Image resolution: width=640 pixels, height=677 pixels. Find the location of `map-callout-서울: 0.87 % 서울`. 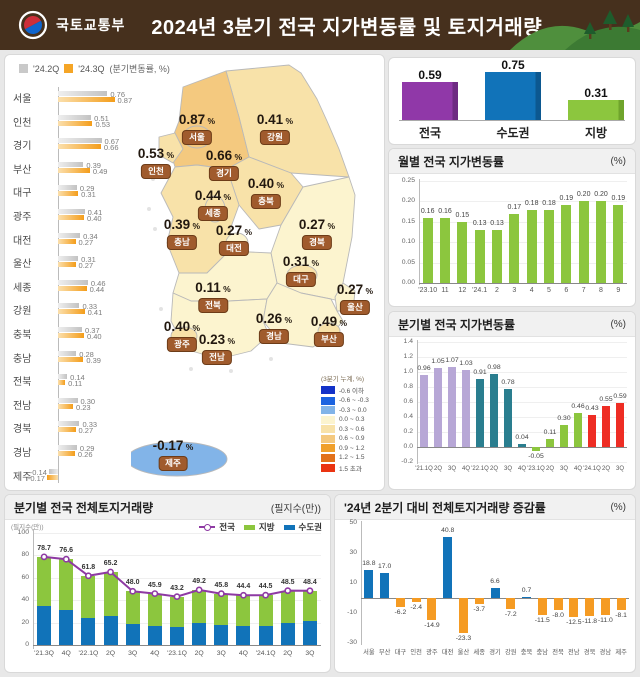

map-callout-서울: 0.87 % 서울 is located at coordinates (197, 129).